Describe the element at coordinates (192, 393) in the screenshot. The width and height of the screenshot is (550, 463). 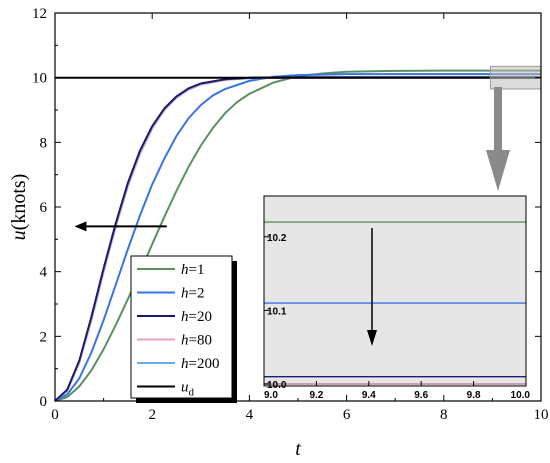
I see `legend-entry-sub: d` at that location.